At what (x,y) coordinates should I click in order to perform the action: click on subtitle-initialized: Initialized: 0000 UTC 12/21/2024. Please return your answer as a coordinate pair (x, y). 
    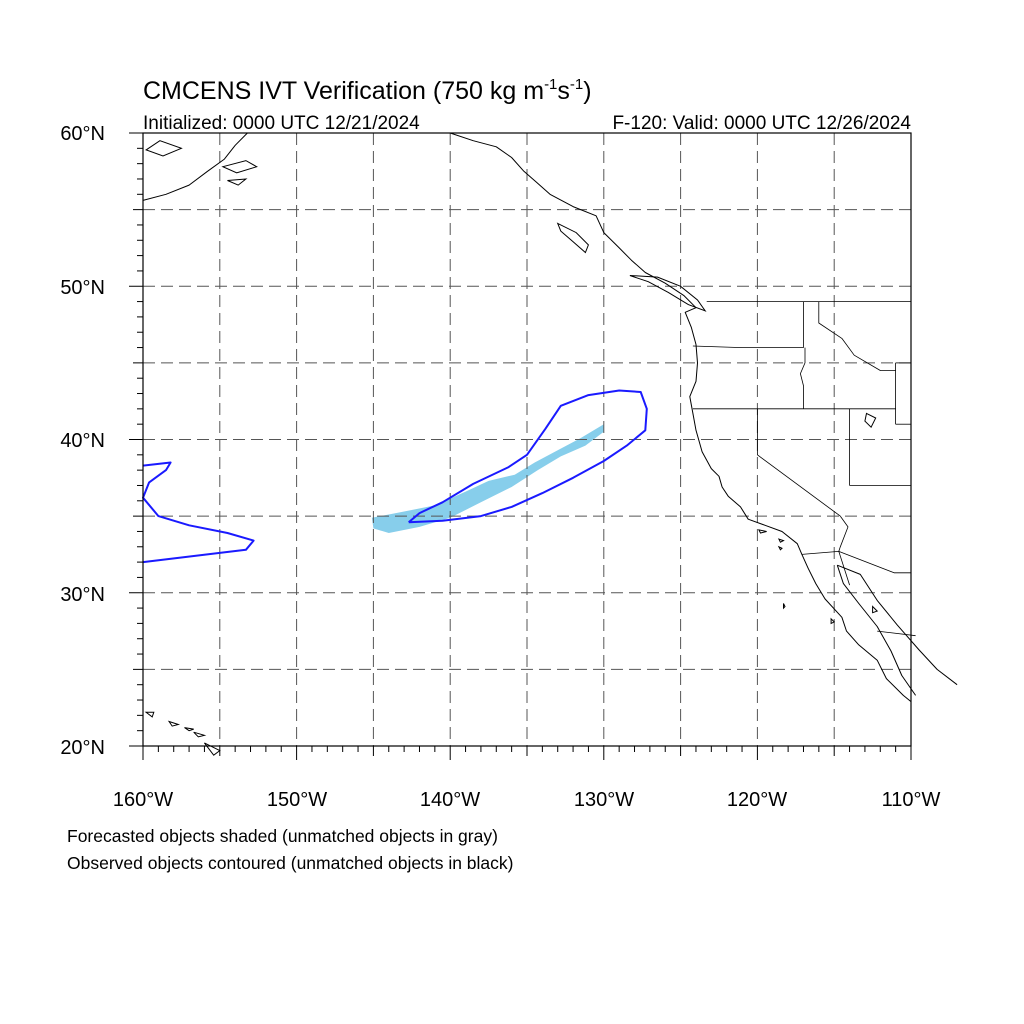
    Looking at the image, I should click on (281, 123).